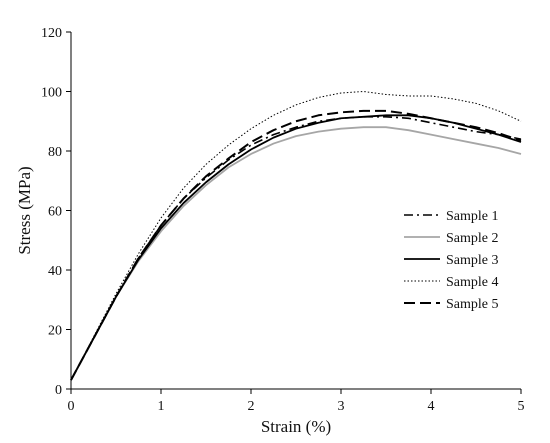 This screenshot has height=443, width=550. I want to click on y-tick-label: 0, so click(58, 390).